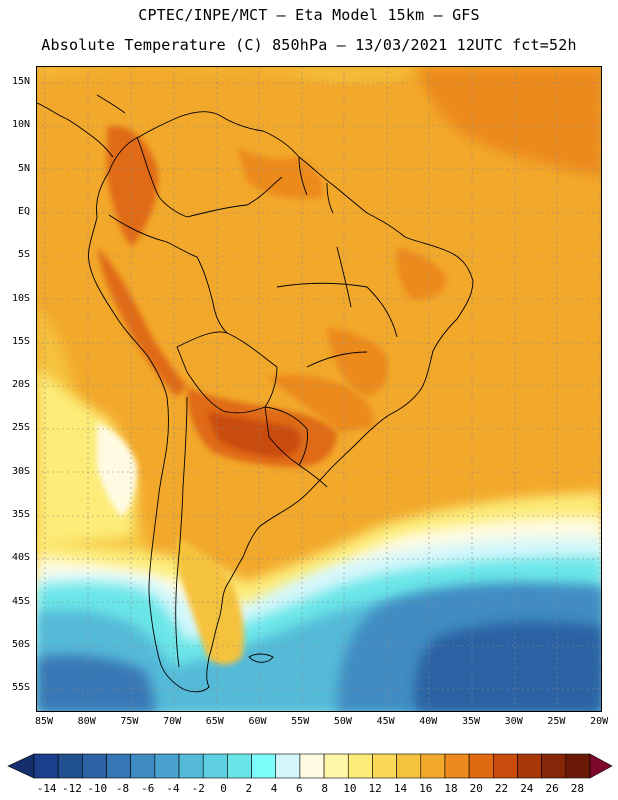  I want to click on border-peru-brazil, so click(212, 295).